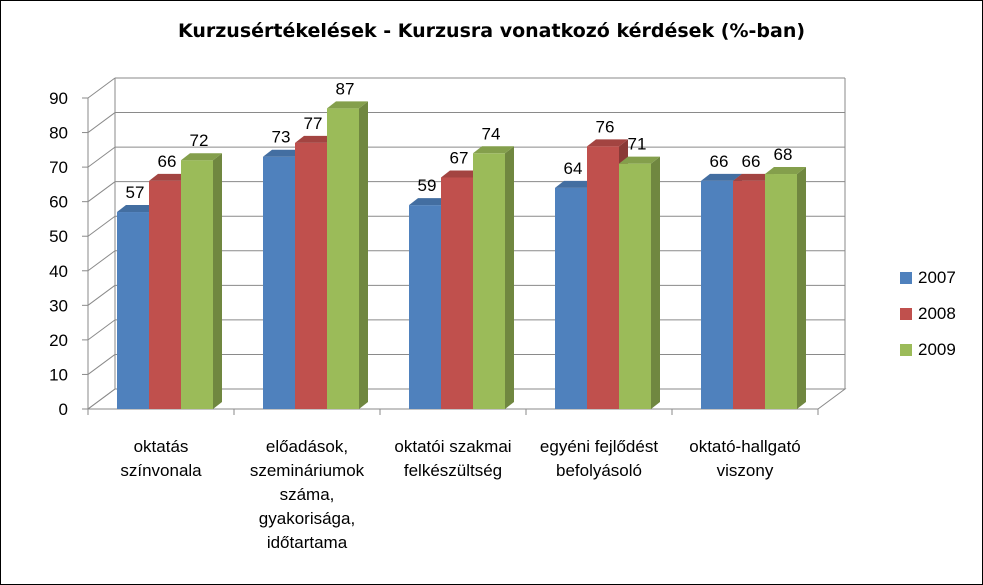  What do you see at coordinates (937, 349) in the screenshot?
I see `legend-label: 2009` at bounding box center [937, 349].